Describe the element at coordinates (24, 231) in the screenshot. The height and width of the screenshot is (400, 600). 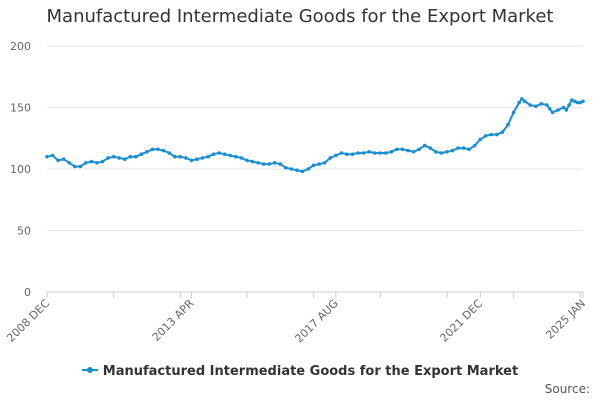
I see `y-tick-label: 50` at that location.